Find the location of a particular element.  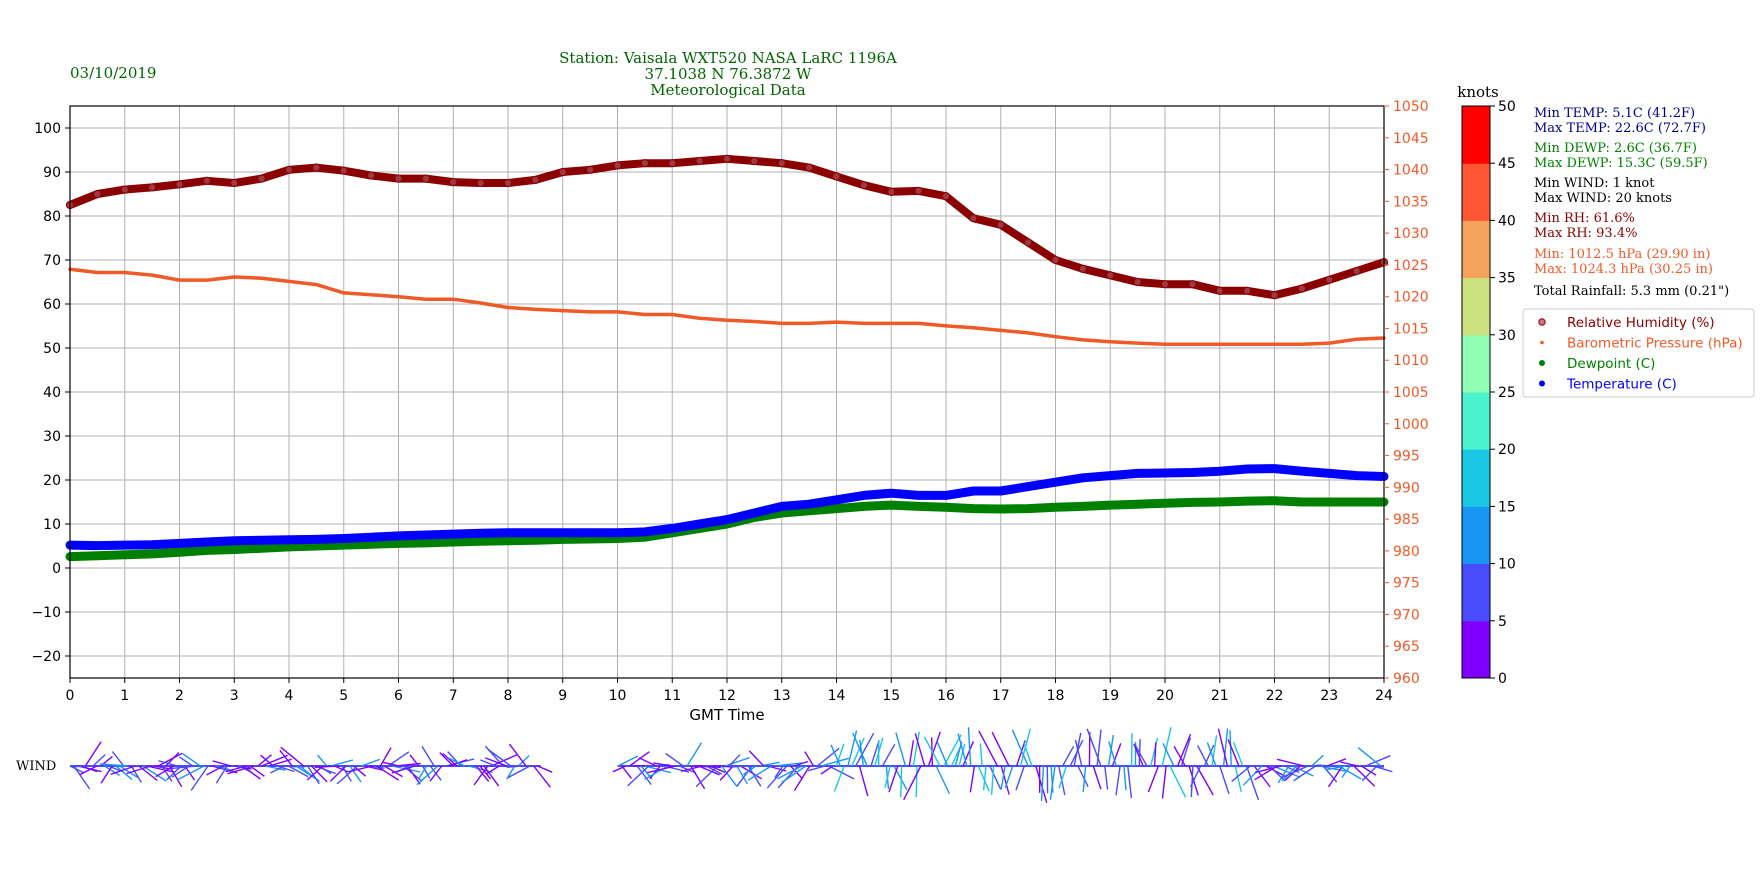

left-tick-label: 20 is located at coordinates (52, 481).